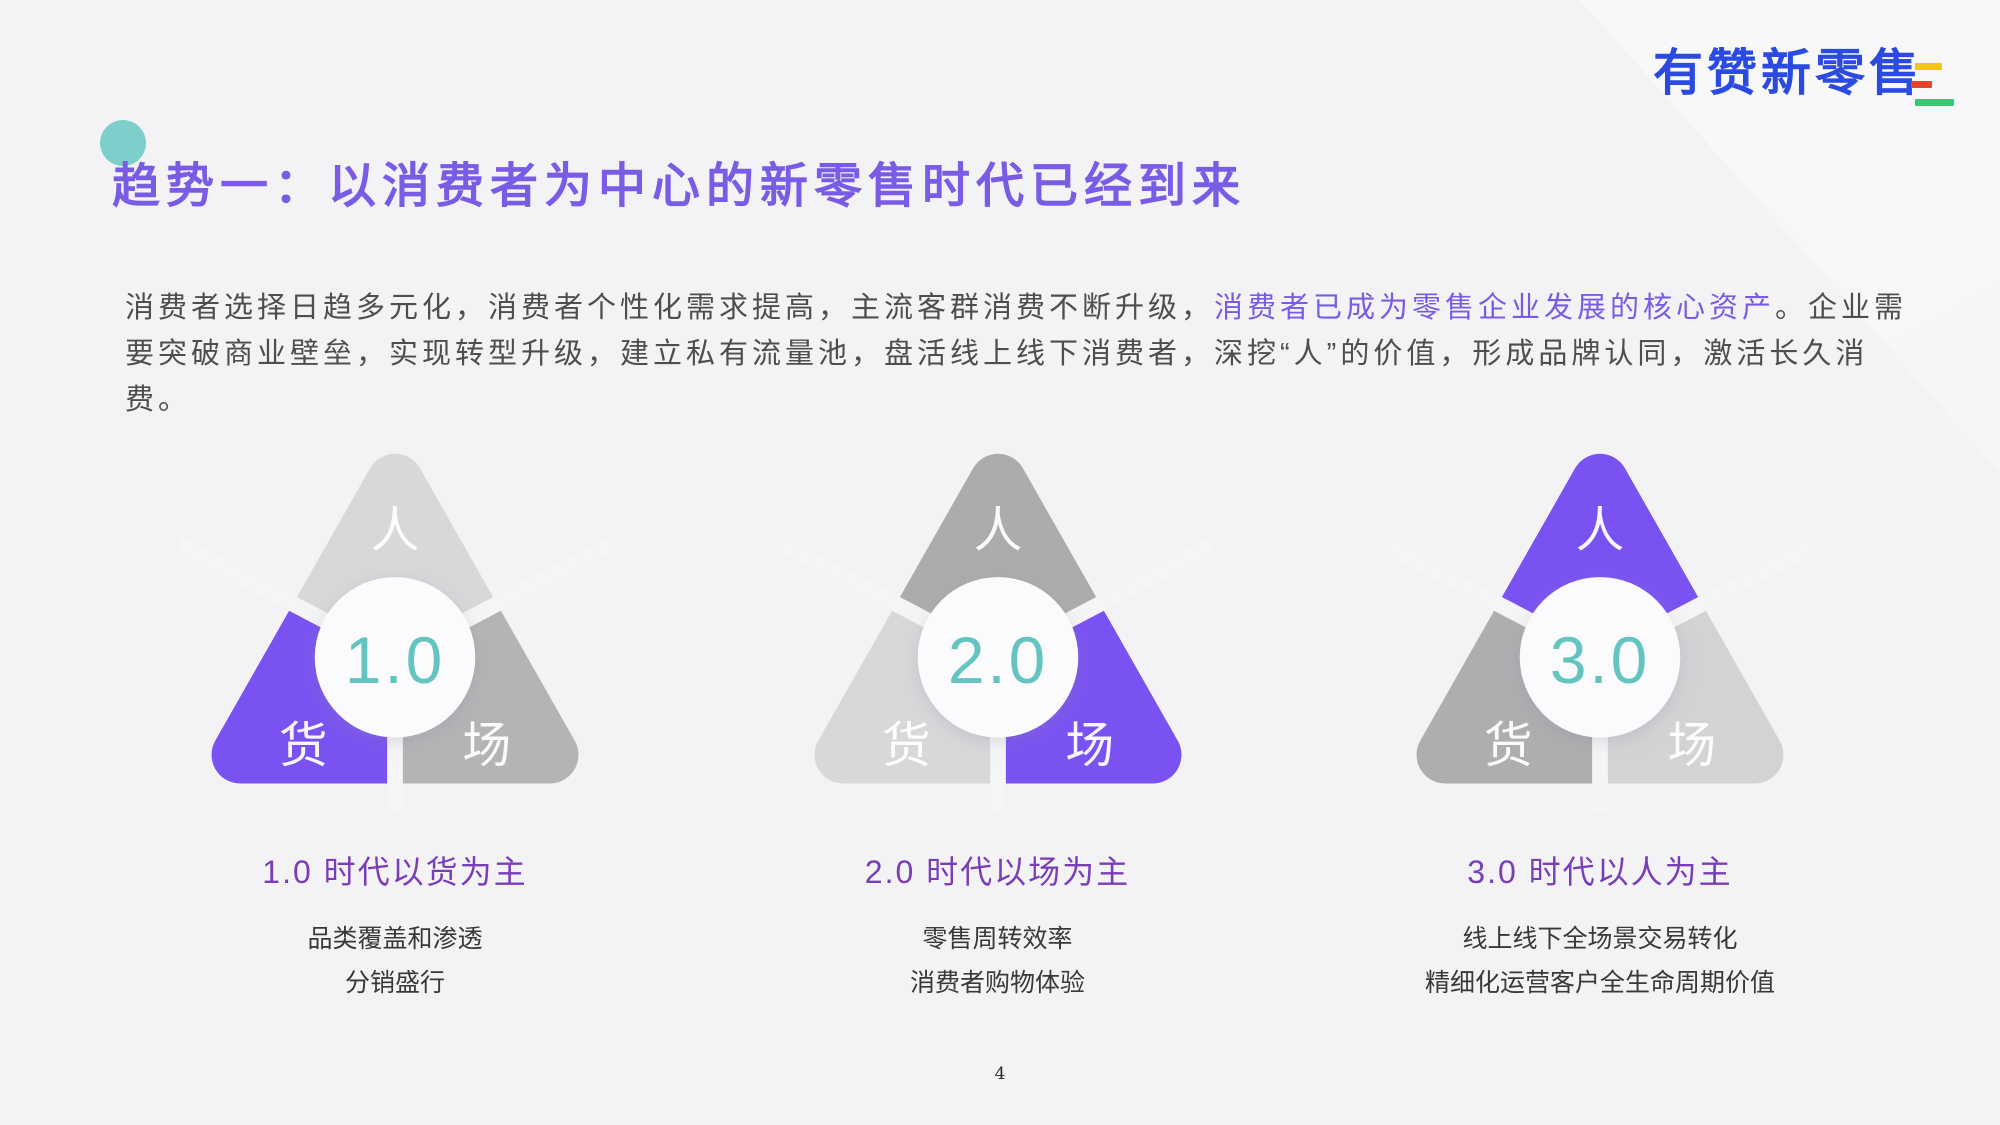  Describe the element at coordinates (1928, 66) in the screenshot. I see `logo-dash-yellow` at that location.